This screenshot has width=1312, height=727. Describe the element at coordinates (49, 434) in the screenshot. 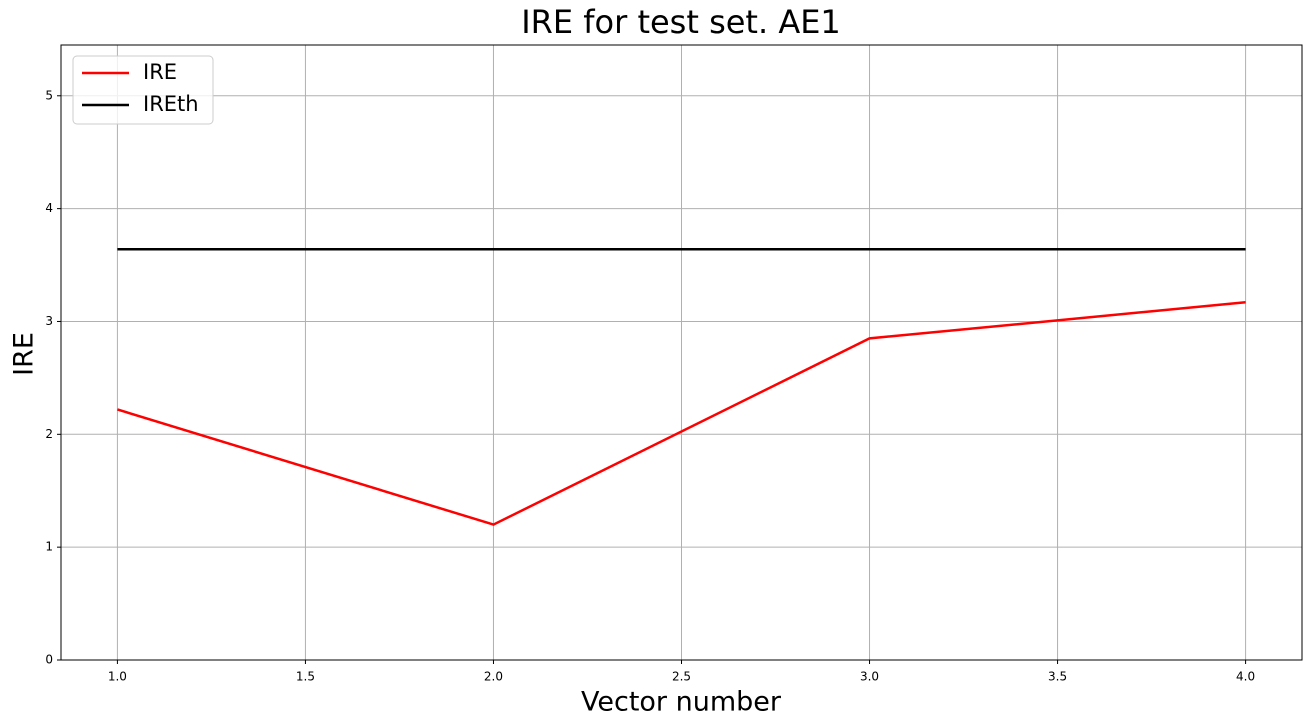

I see `y-tick-label: 2` at that location.